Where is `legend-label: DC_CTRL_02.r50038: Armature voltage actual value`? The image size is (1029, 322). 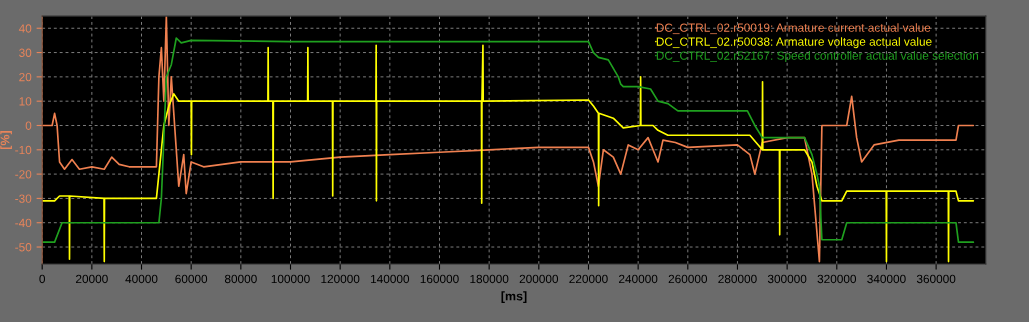
legend-label: DC_CTRL_02.r50038: Armature voltage actual value is located at coordinates (794, 43).